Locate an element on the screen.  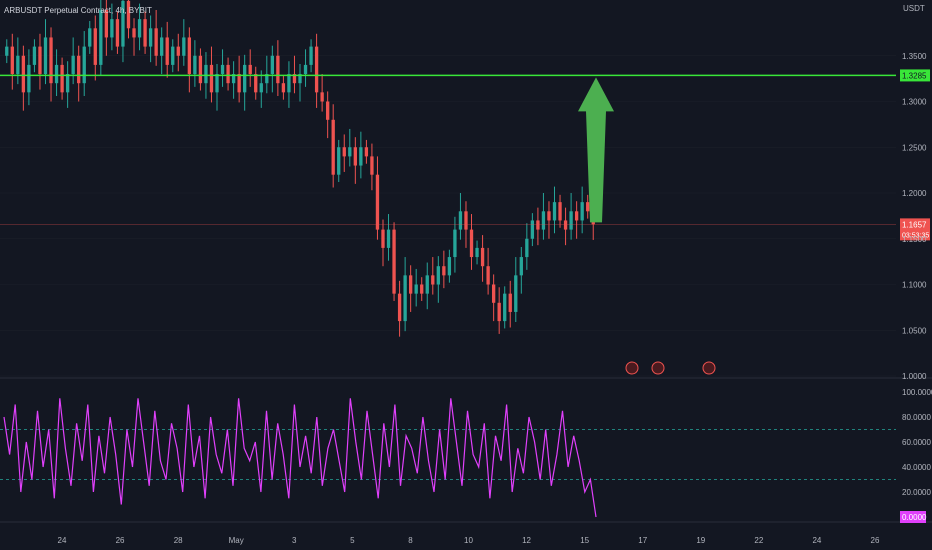
oscillator-value-label: 0.0000 is located at coordinates (914, 517).